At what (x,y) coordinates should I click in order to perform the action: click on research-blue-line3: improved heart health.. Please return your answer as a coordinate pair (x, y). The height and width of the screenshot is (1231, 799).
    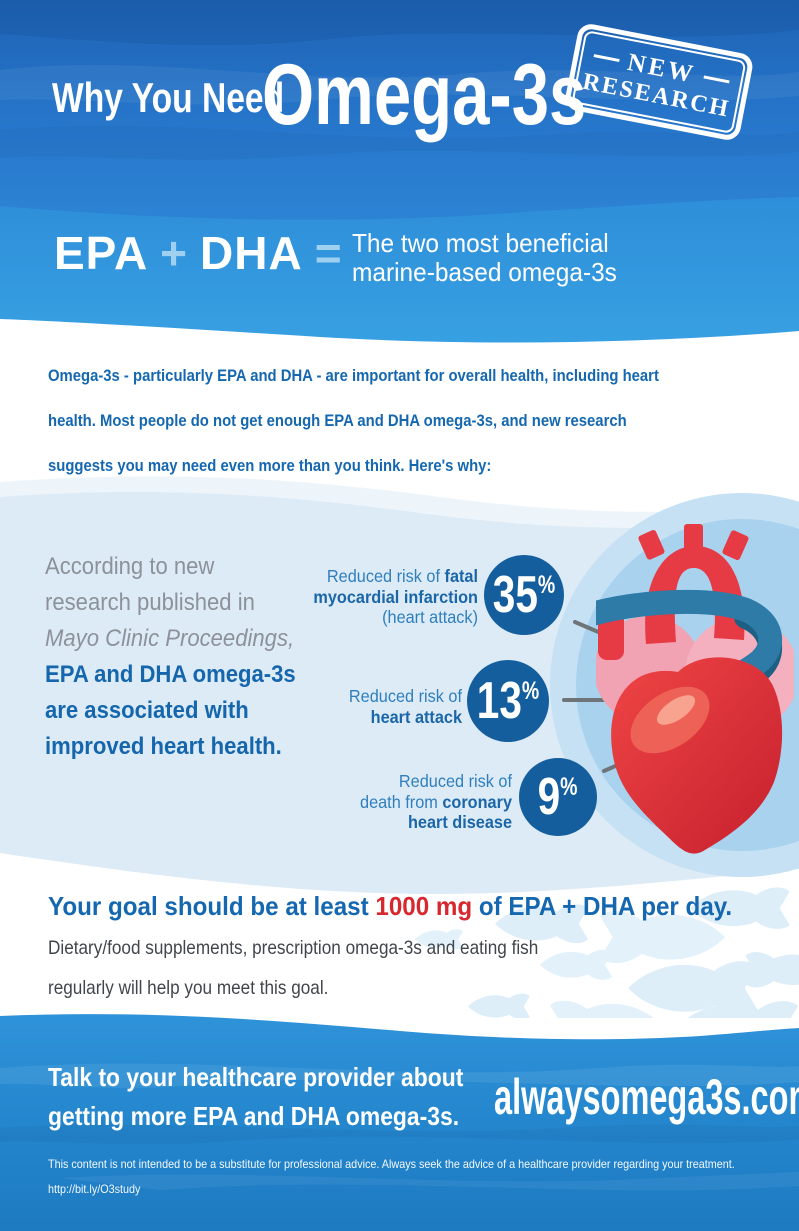
    Looking at the image, I should click on (163, 746).